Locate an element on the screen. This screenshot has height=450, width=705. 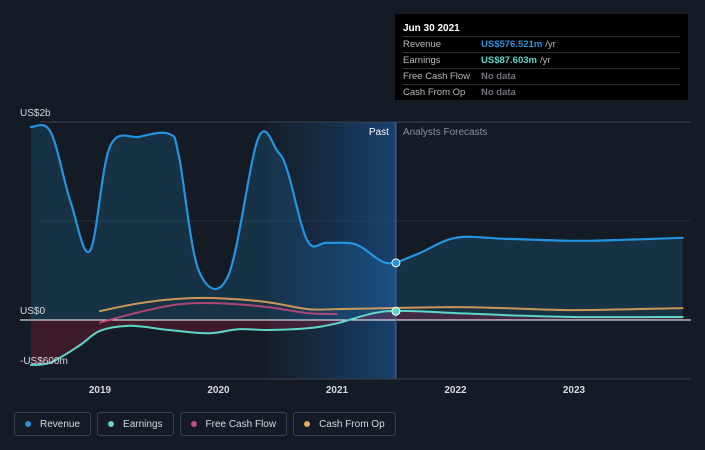
tooltip-date: Jun 30 2021 is located at coordinates (541, 29).